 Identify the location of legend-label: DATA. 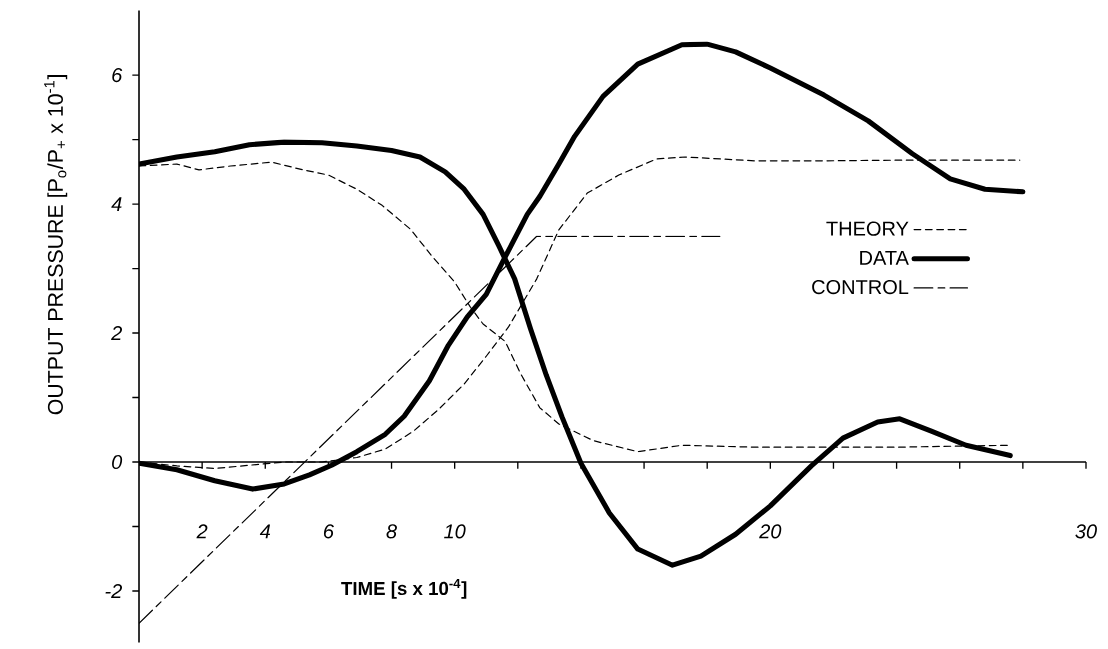
(884, 257).